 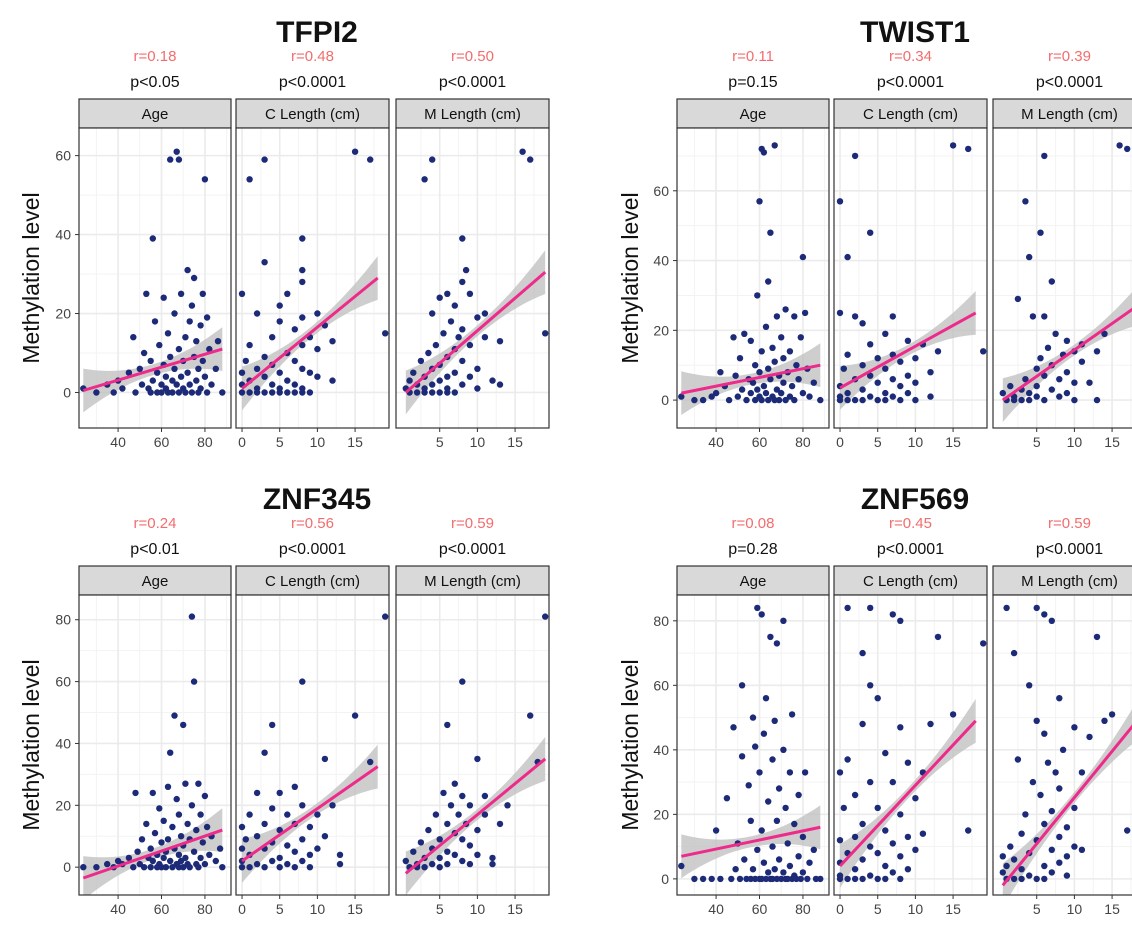 What do you see at coordinates (205, 909) in the screenshot?
I see `x-tick-label: 80` at bounding box center [205, 909].